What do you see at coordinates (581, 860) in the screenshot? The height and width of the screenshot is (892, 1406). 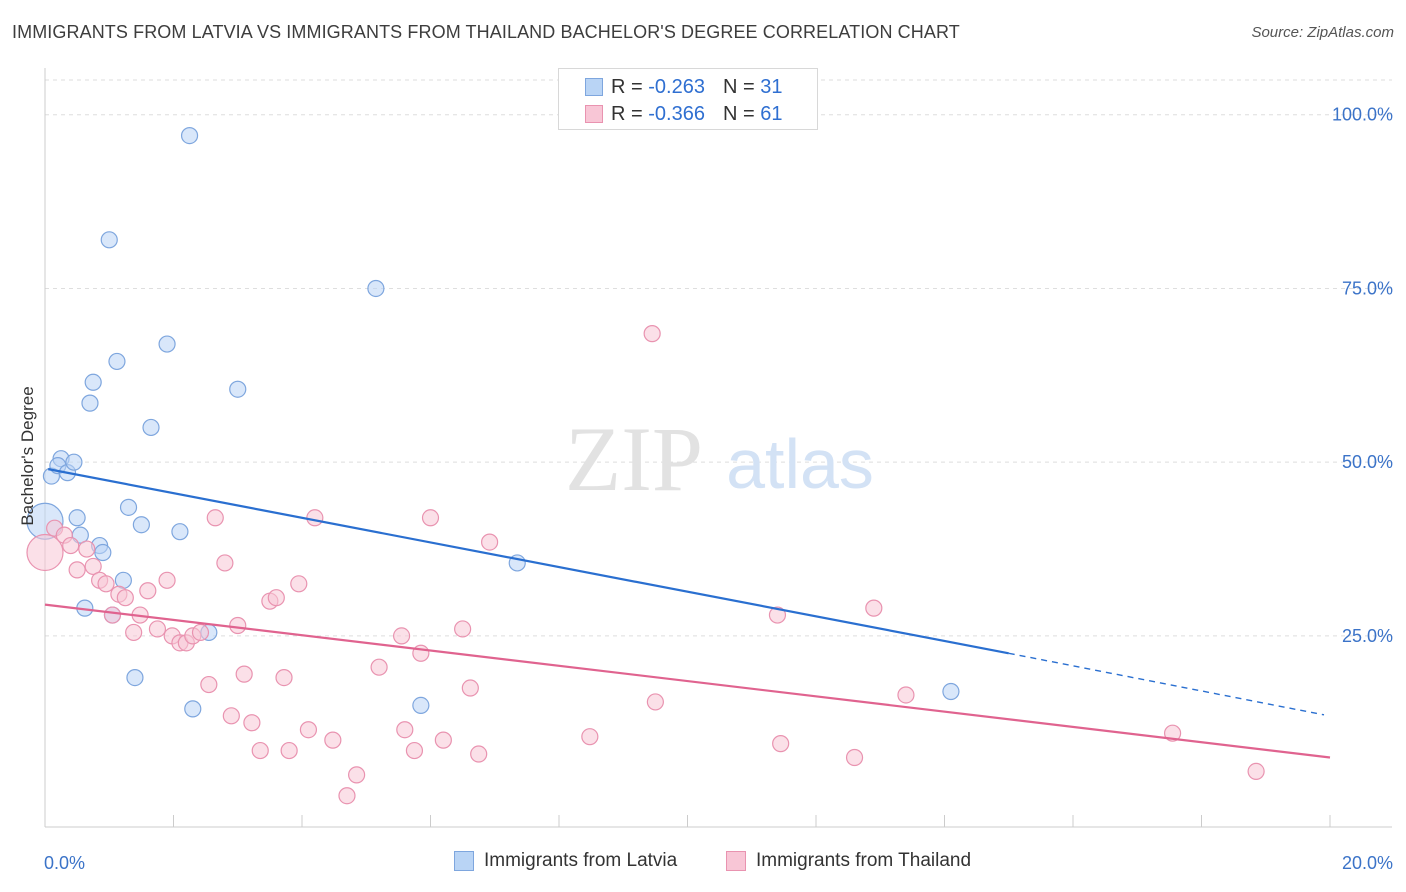 I see `latvia-legend-label: Immigrants from Latvia` at bounding box center [581, 860].